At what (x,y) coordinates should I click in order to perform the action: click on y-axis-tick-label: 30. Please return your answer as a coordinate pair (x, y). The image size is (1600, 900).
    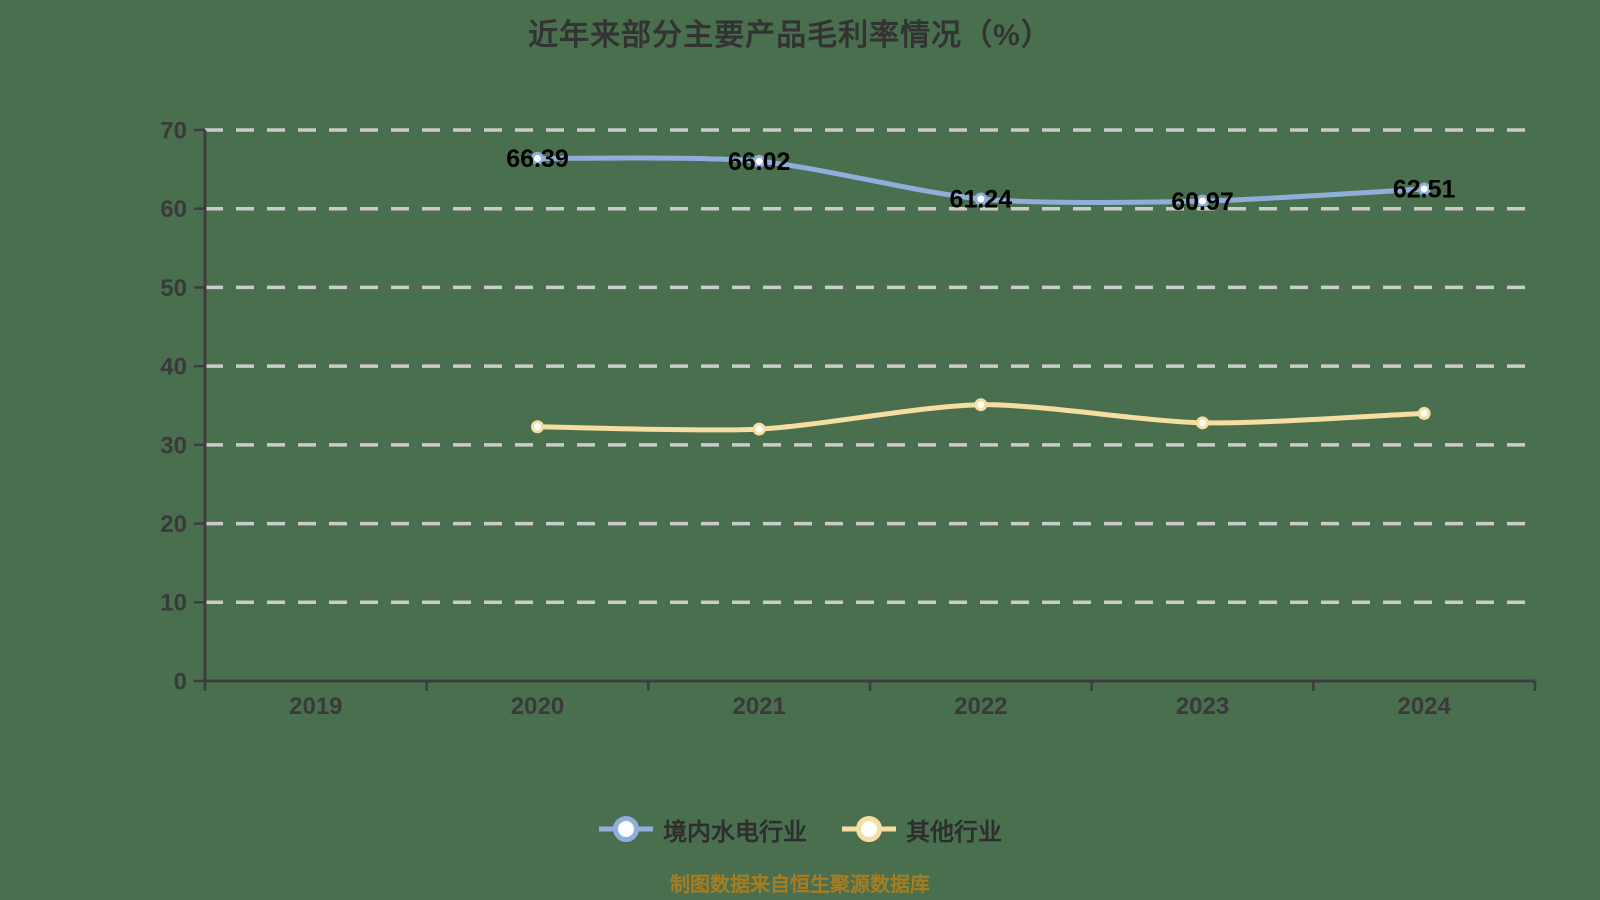
    Looking at the image, I should click on (173, 445).